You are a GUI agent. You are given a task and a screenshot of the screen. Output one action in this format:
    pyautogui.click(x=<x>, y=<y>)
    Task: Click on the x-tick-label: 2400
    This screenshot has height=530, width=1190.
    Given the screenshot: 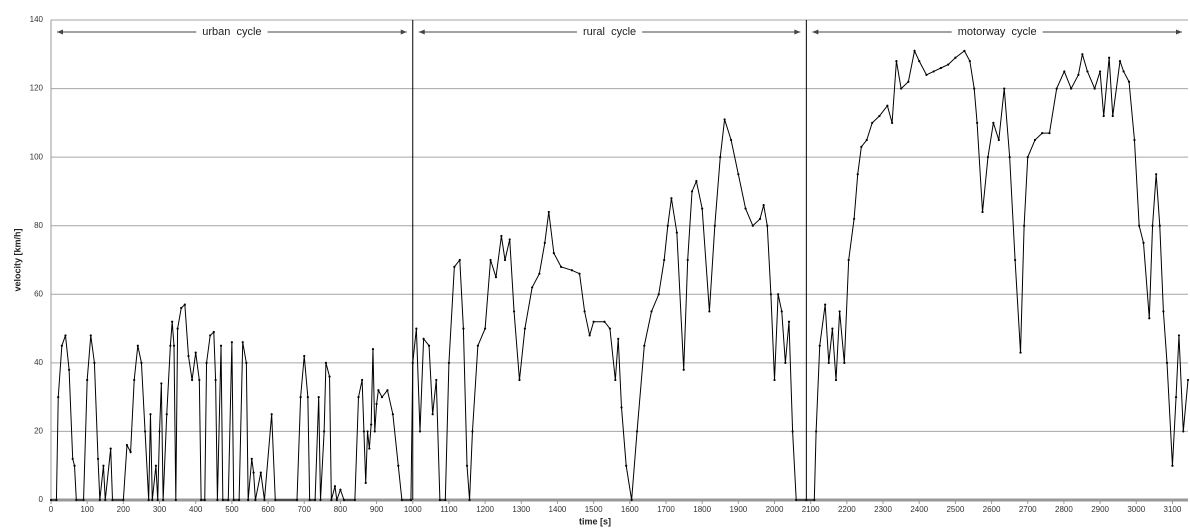 What is the action you would take?
    pyautogui.click(x=919, y=509)
    